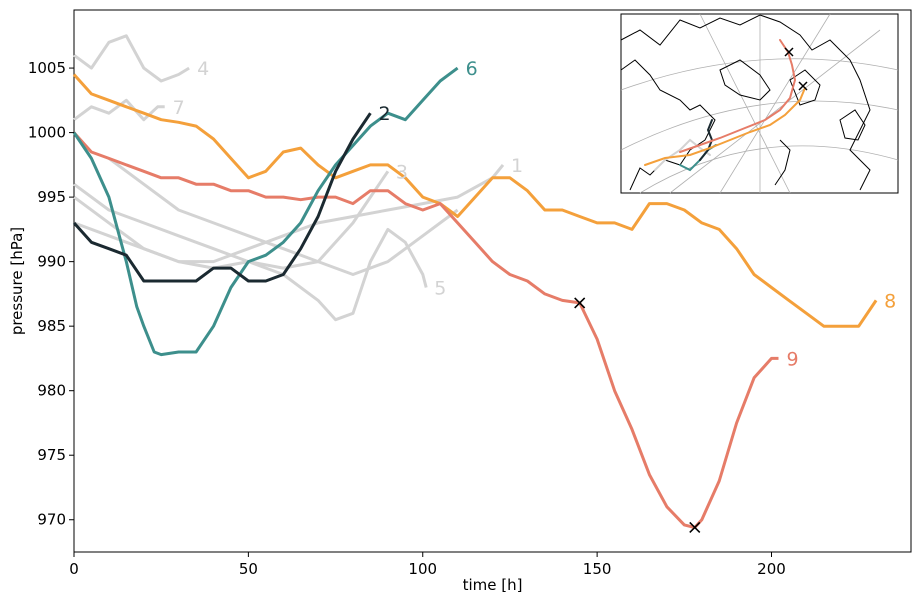 The width and height of the screenshot is (921, 603). I want to click on series-label-5: 5, so click(440, 288).